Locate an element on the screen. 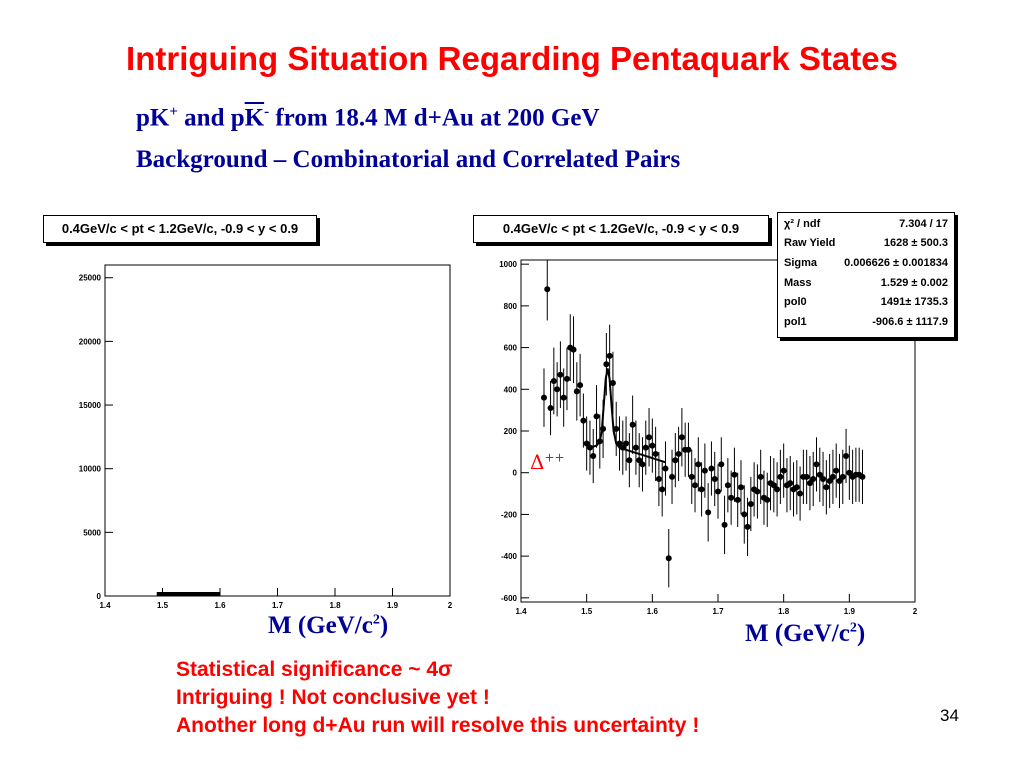 Image resolution: width=1024 pixels, height=768 pixels. right-xlabel-sup: 2 is located at coordinates (853, 628).